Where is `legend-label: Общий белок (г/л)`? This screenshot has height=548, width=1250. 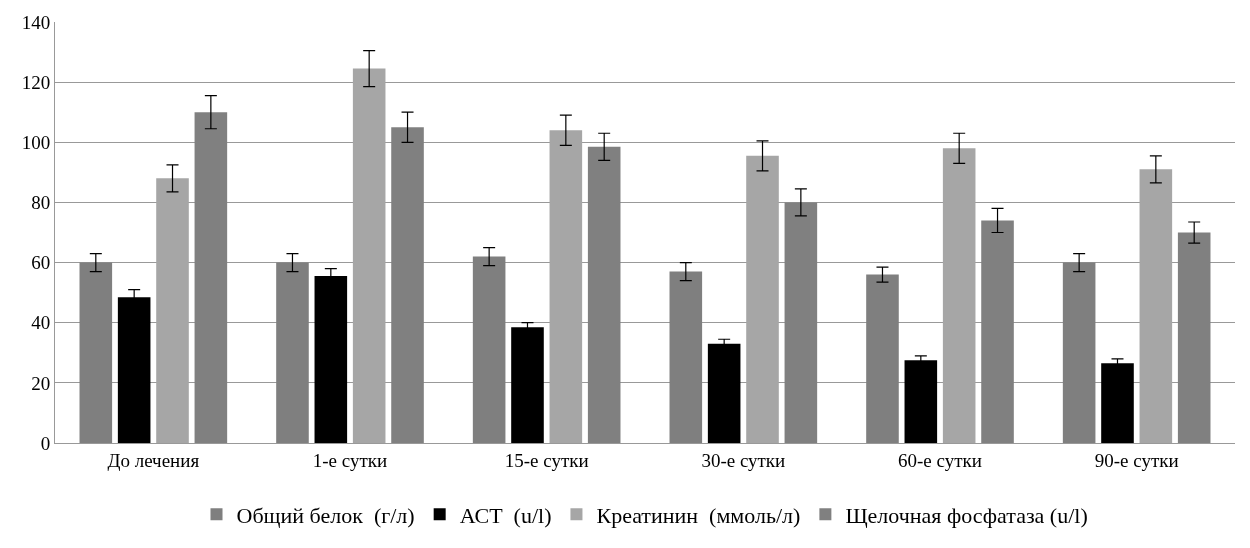
legend-label: Общий белок (г/л) is located at coordinates (325, 515).